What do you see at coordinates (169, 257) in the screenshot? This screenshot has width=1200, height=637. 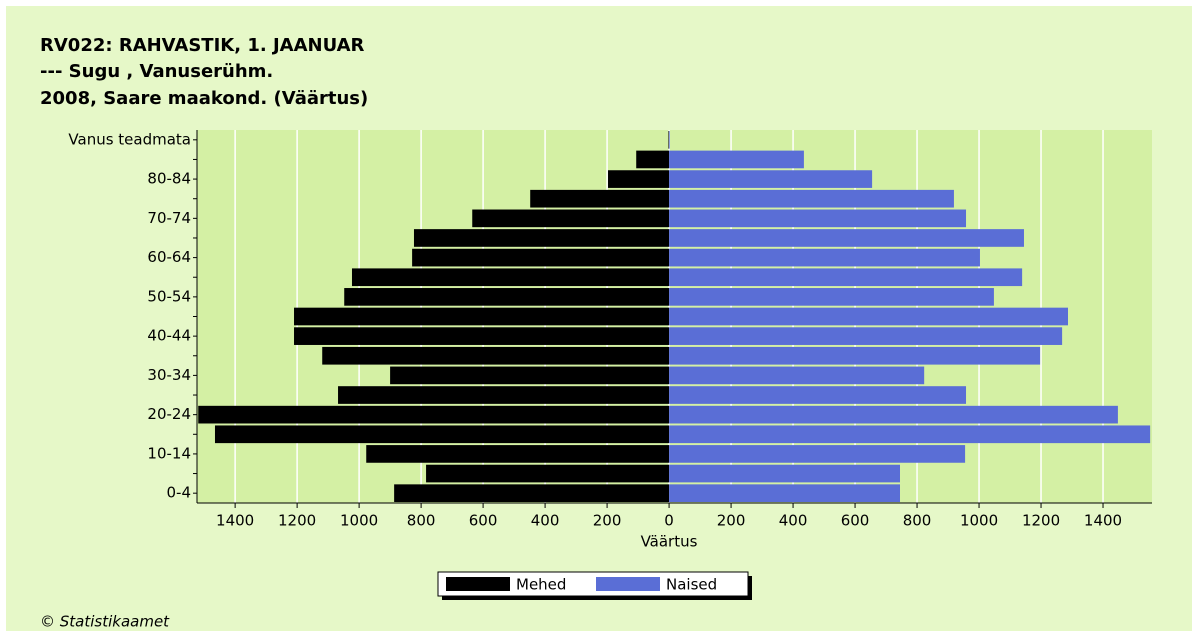 I see `y-tick-label: 60-64` at bounding box center [169, 257].